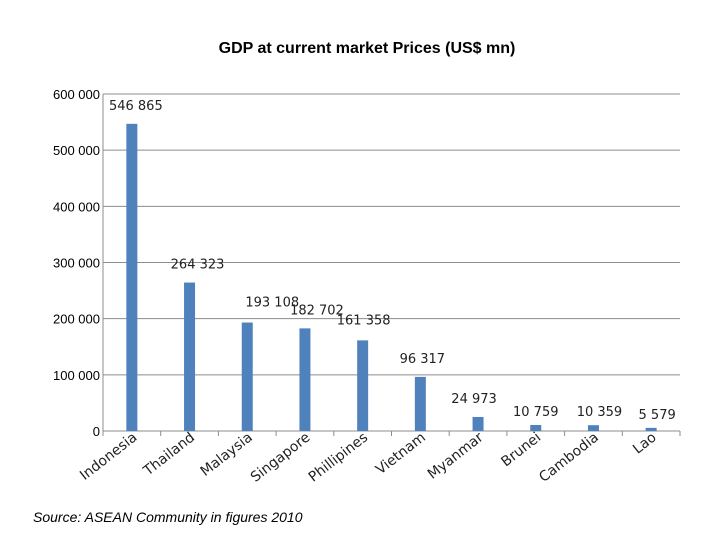  Describe the element at coordinates (247, 376) in the screenshot. I see `bar-malaysia` at that location.